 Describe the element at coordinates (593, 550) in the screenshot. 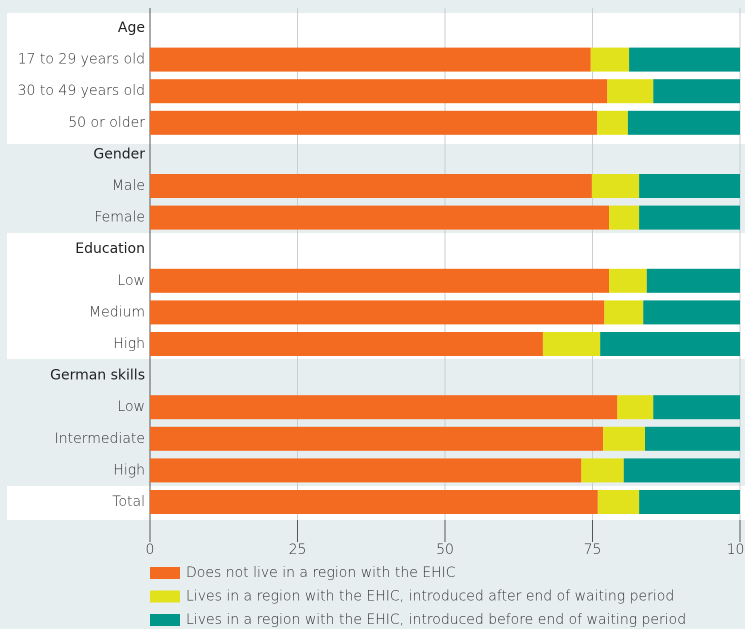

I see `x-tick-label: 75` at that location.